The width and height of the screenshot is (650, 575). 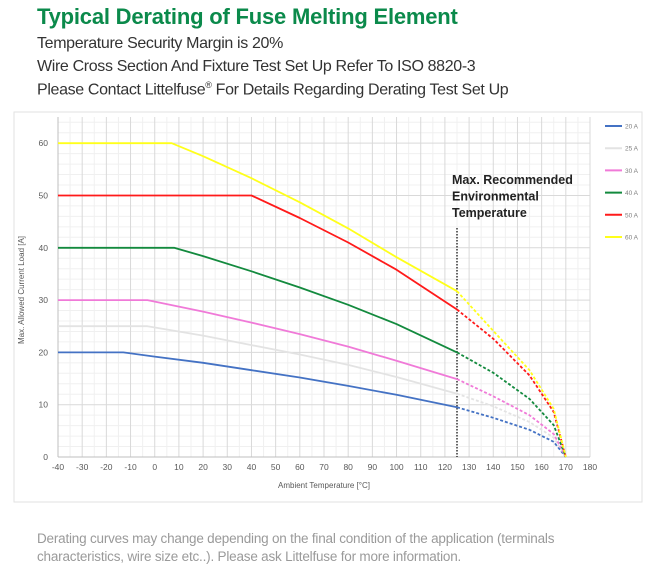 I want to click on x-tick-label: 10, so click(x=179, y=467).